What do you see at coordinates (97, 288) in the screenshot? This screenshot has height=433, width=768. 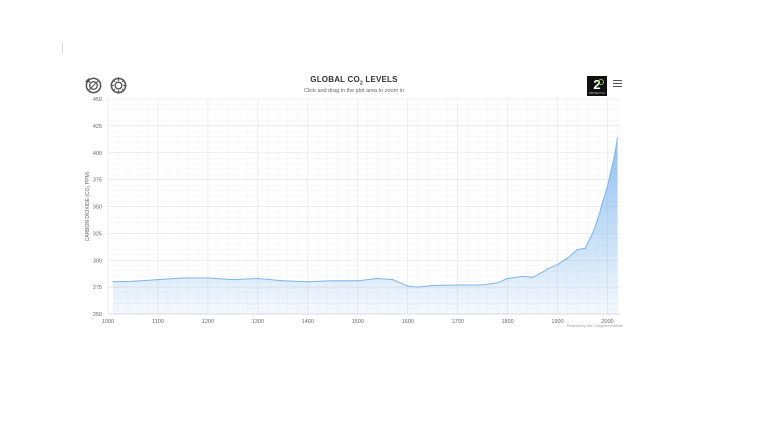 I see `y-tick-label: 275` at bounding box center [97, 288].